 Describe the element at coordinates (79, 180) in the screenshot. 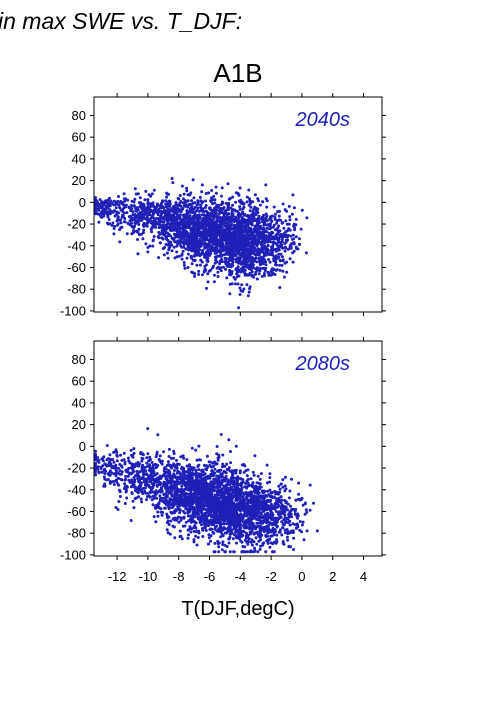

I see `y-tick-label: 20` at that location.